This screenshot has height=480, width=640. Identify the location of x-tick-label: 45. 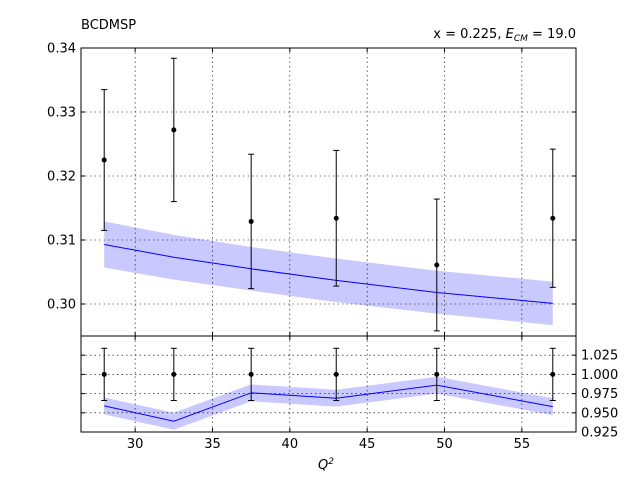
(367, 444).